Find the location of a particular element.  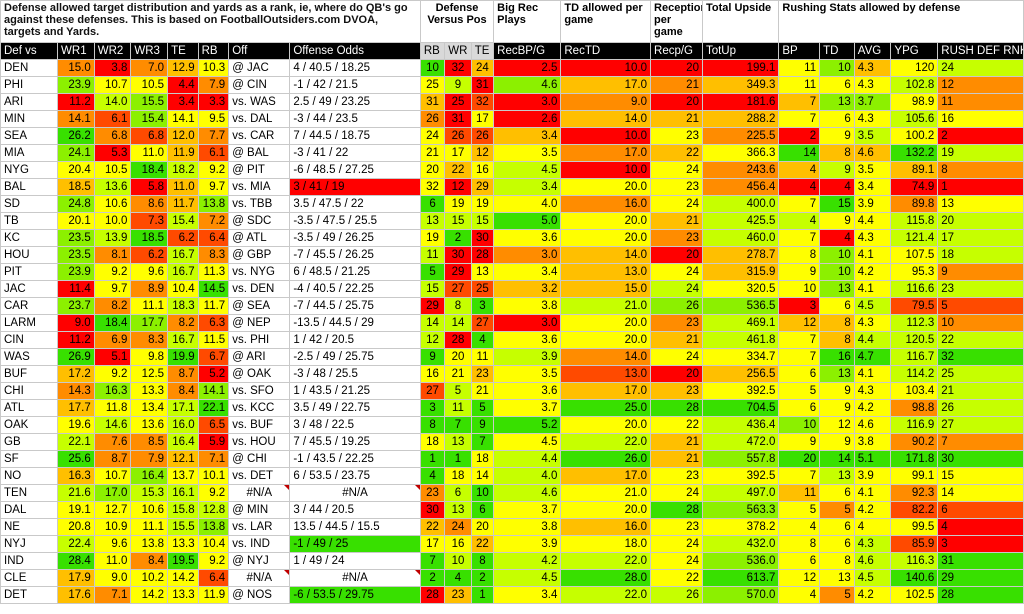

wr1-cell: 21.6 is located at coordinates (76, 493).